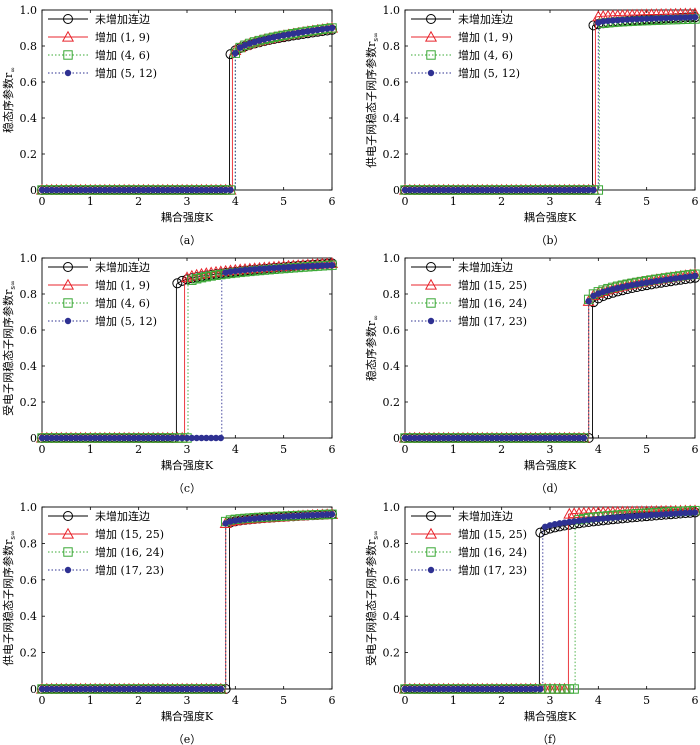 The height and width of the screenshot is (745, 700). What do you see at coordinates (485, 37) in the screenshot?
I see `legend-entry: 增加 (1, 9)` at bounding box center [485, 37].